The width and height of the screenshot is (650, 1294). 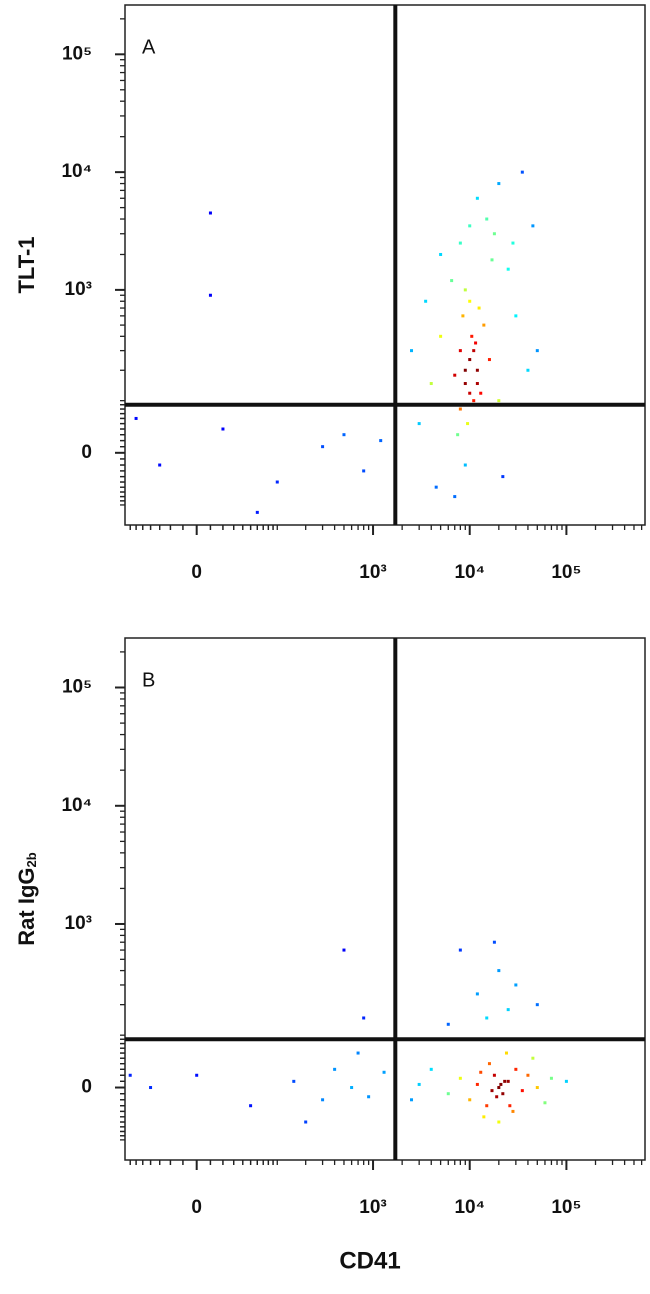 I want to click on x-tick-label: 10⁵, so click(x=566, y=1207).